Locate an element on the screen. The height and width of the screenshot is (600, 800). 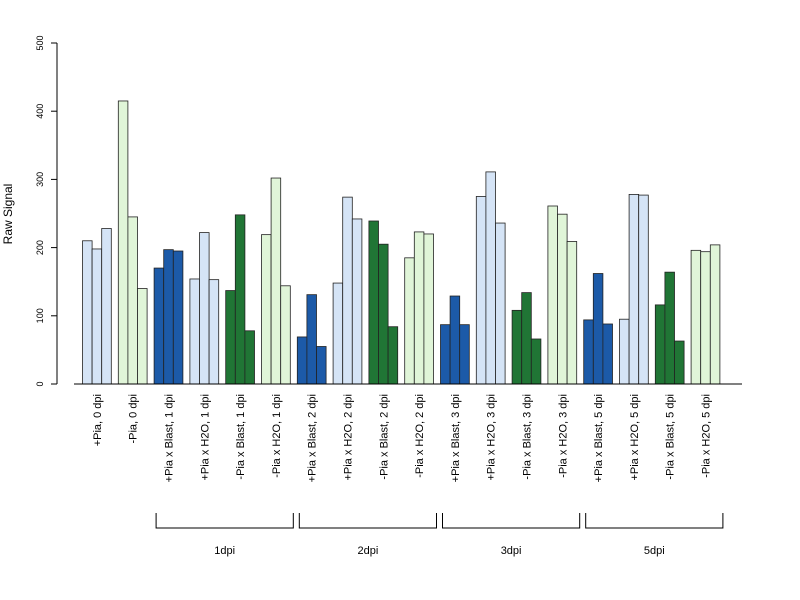
y-tick-label: 100 is located at coordinates (40, 315).